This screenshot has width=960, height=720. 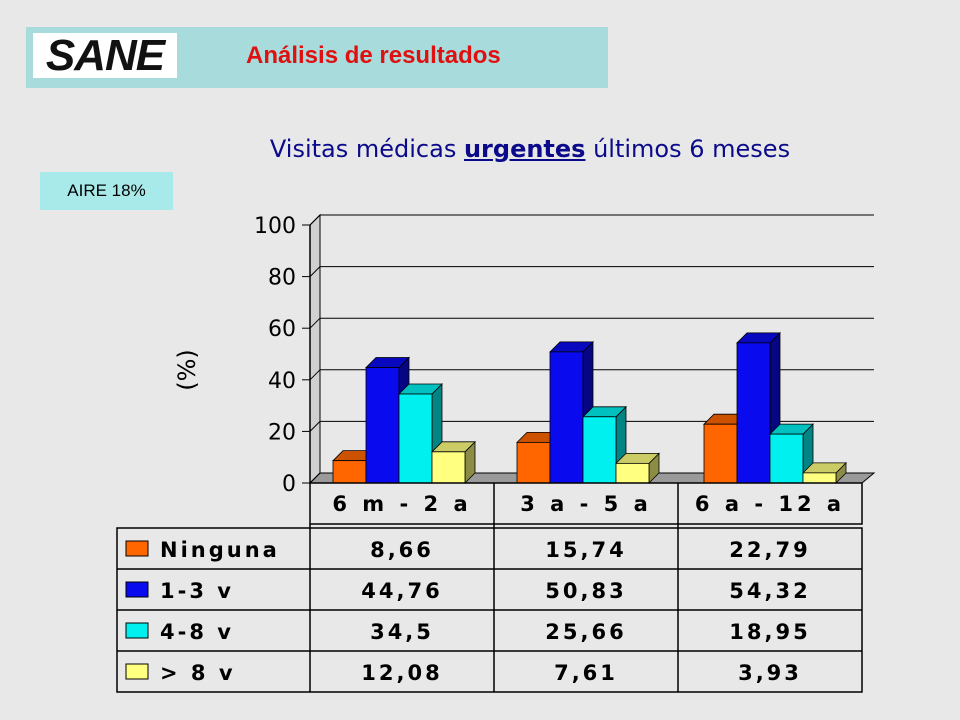 What do you see at coordinates (769, 591) in the screenshot?
I see `data-label: 54,32` at bounding box center [769, 591].